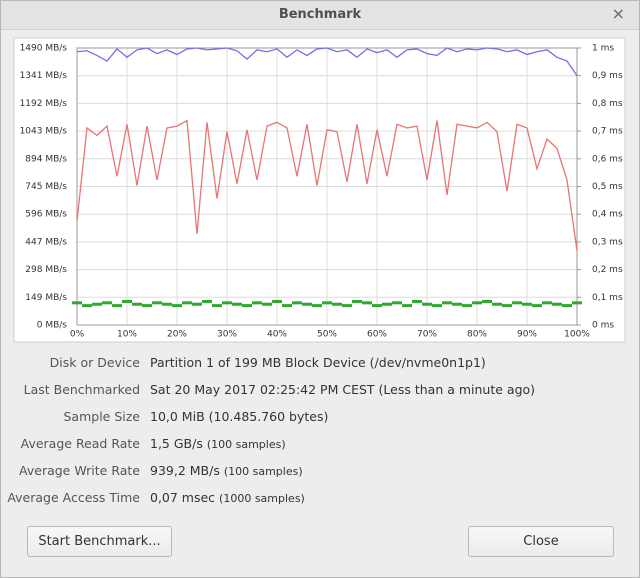  Describe the element at coordinates (44, 49) in the screenshot. I see `y-tick-label: 1490 MB/s` at that location.